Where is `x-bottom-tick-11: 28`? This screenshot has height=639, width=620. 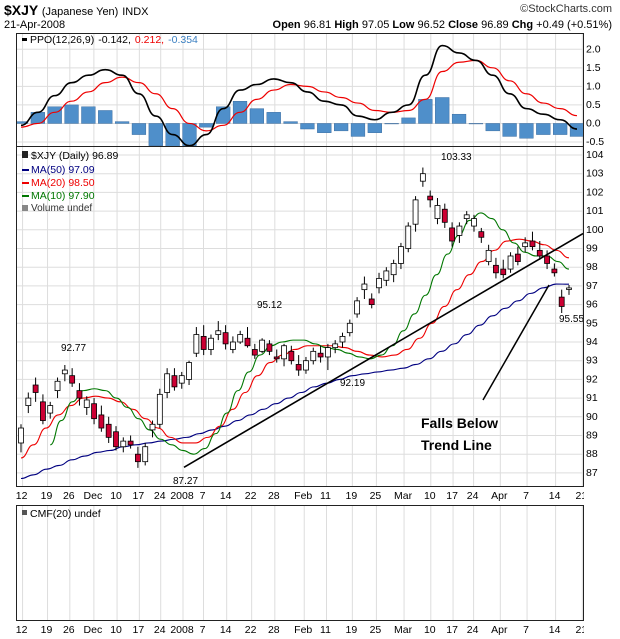
x-bottom-tick-11: 28 is located at coordinates (274, 630).